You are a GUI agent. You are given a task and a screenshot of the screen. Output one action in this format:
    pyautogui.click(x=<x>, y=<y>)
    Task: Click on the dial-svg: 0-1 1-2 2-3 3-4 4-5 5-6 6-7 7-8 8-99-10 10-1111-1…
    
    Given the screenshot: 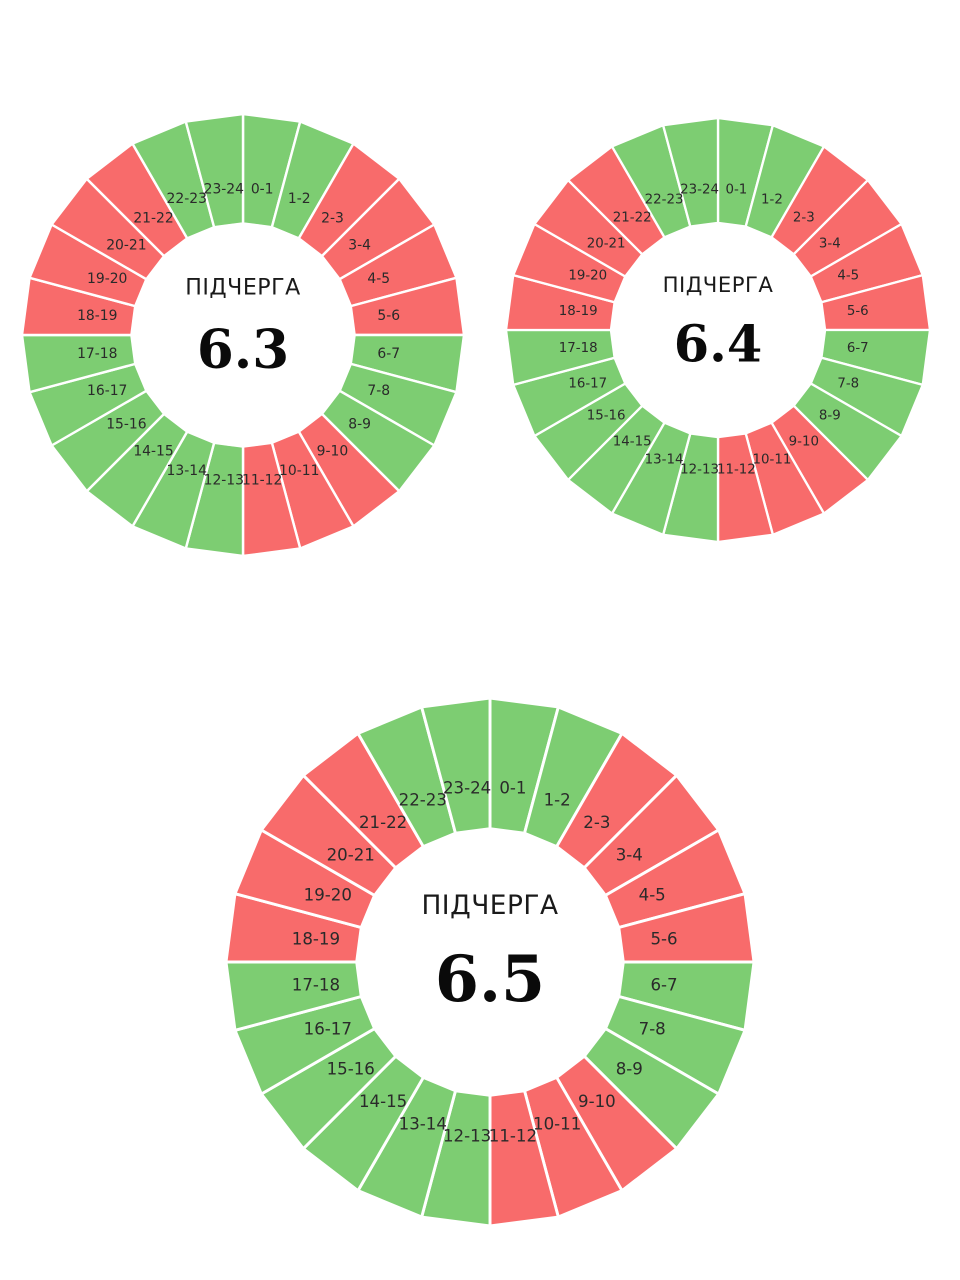 What is the action you would take?
    pyautogui.click(x=718, y=330)
    